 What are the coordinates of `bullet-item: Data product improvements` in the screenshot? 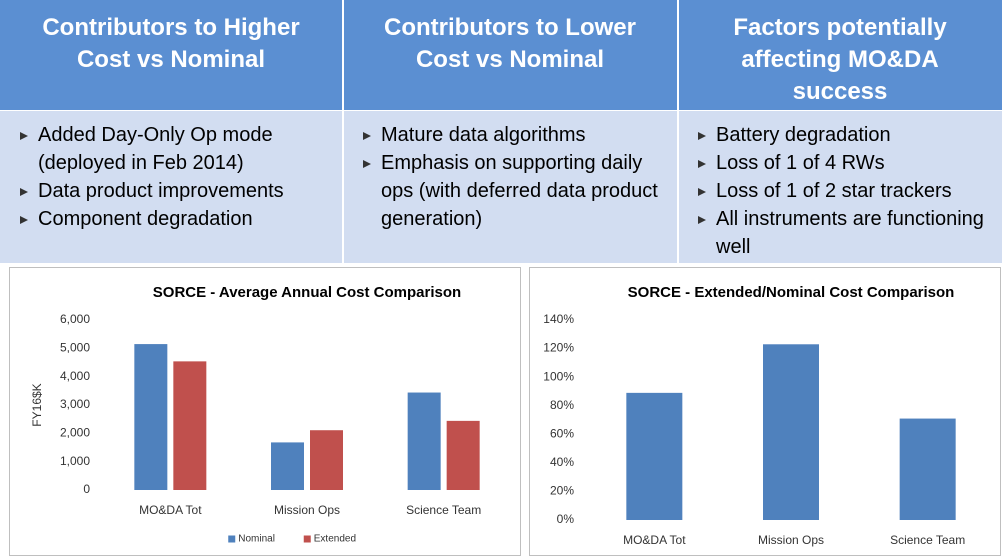 It's located at (174, 191).